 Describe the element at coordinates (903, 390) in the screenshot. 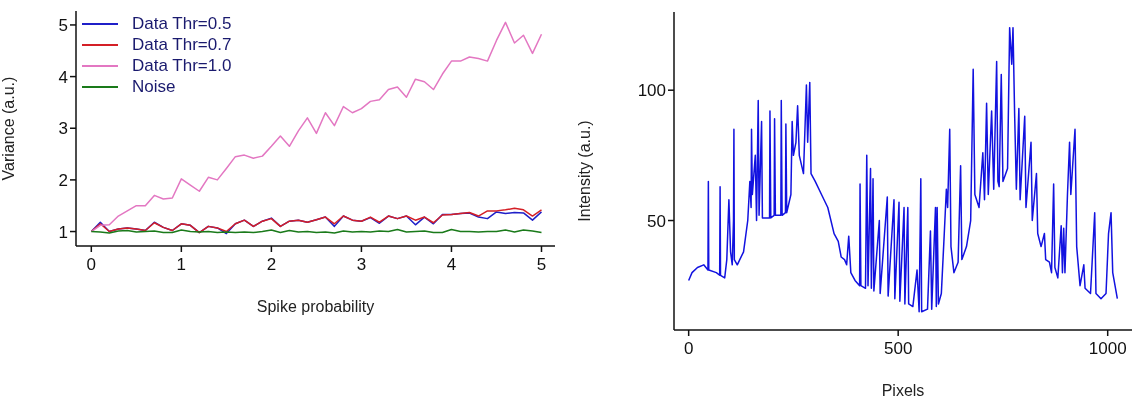

I see `x-axis-title: Pixels` at that location.